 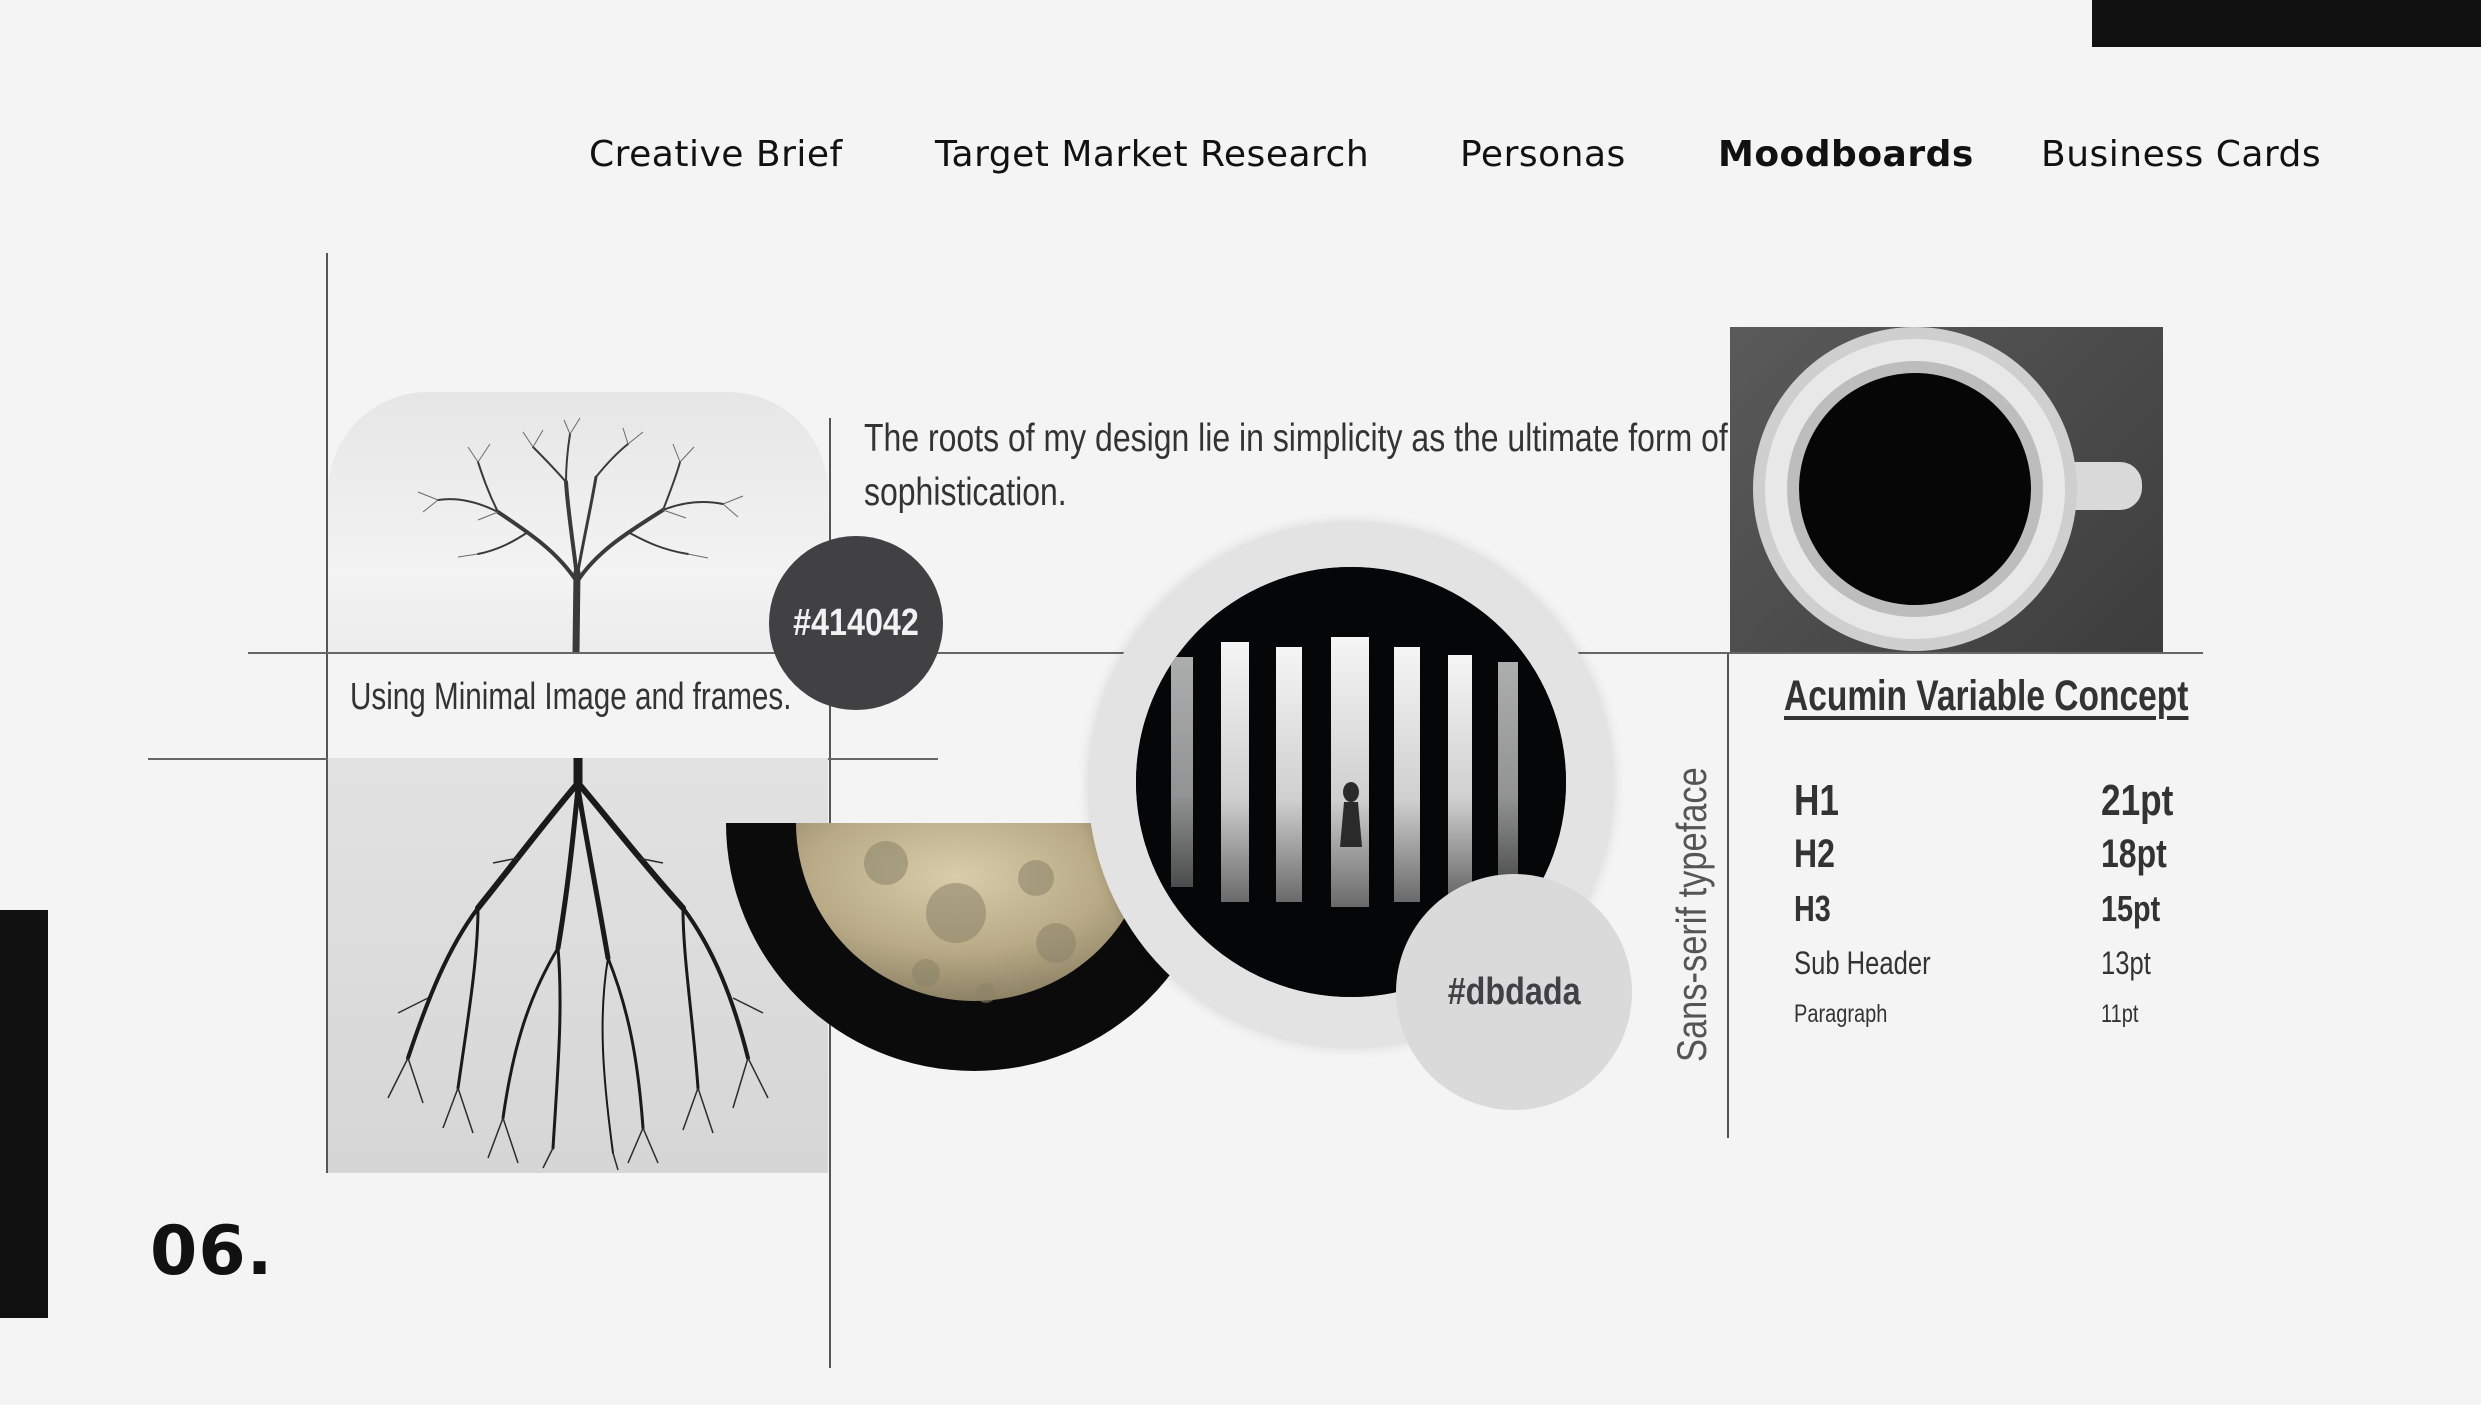 I want to click on grid-line-right-vertical, so click(x=1728, y=895).